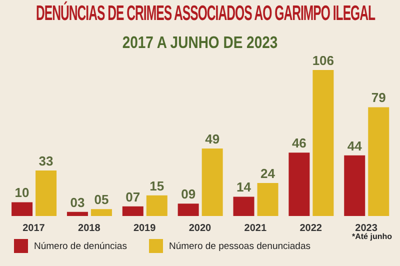 The width and height of the screenshot is (400, 266). I want to click on x-tick-label: 2021, so click(255, 228).